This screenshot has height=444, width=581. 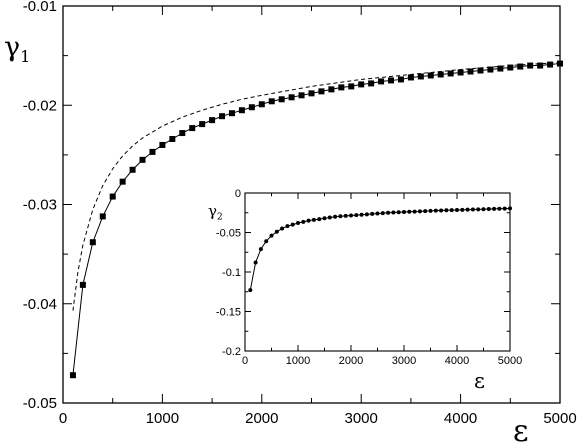 What do you see at coordinates (238, 194) in the screenshot?
I see `inset-y-tick-label: 0` at bounding box center [238, 194].